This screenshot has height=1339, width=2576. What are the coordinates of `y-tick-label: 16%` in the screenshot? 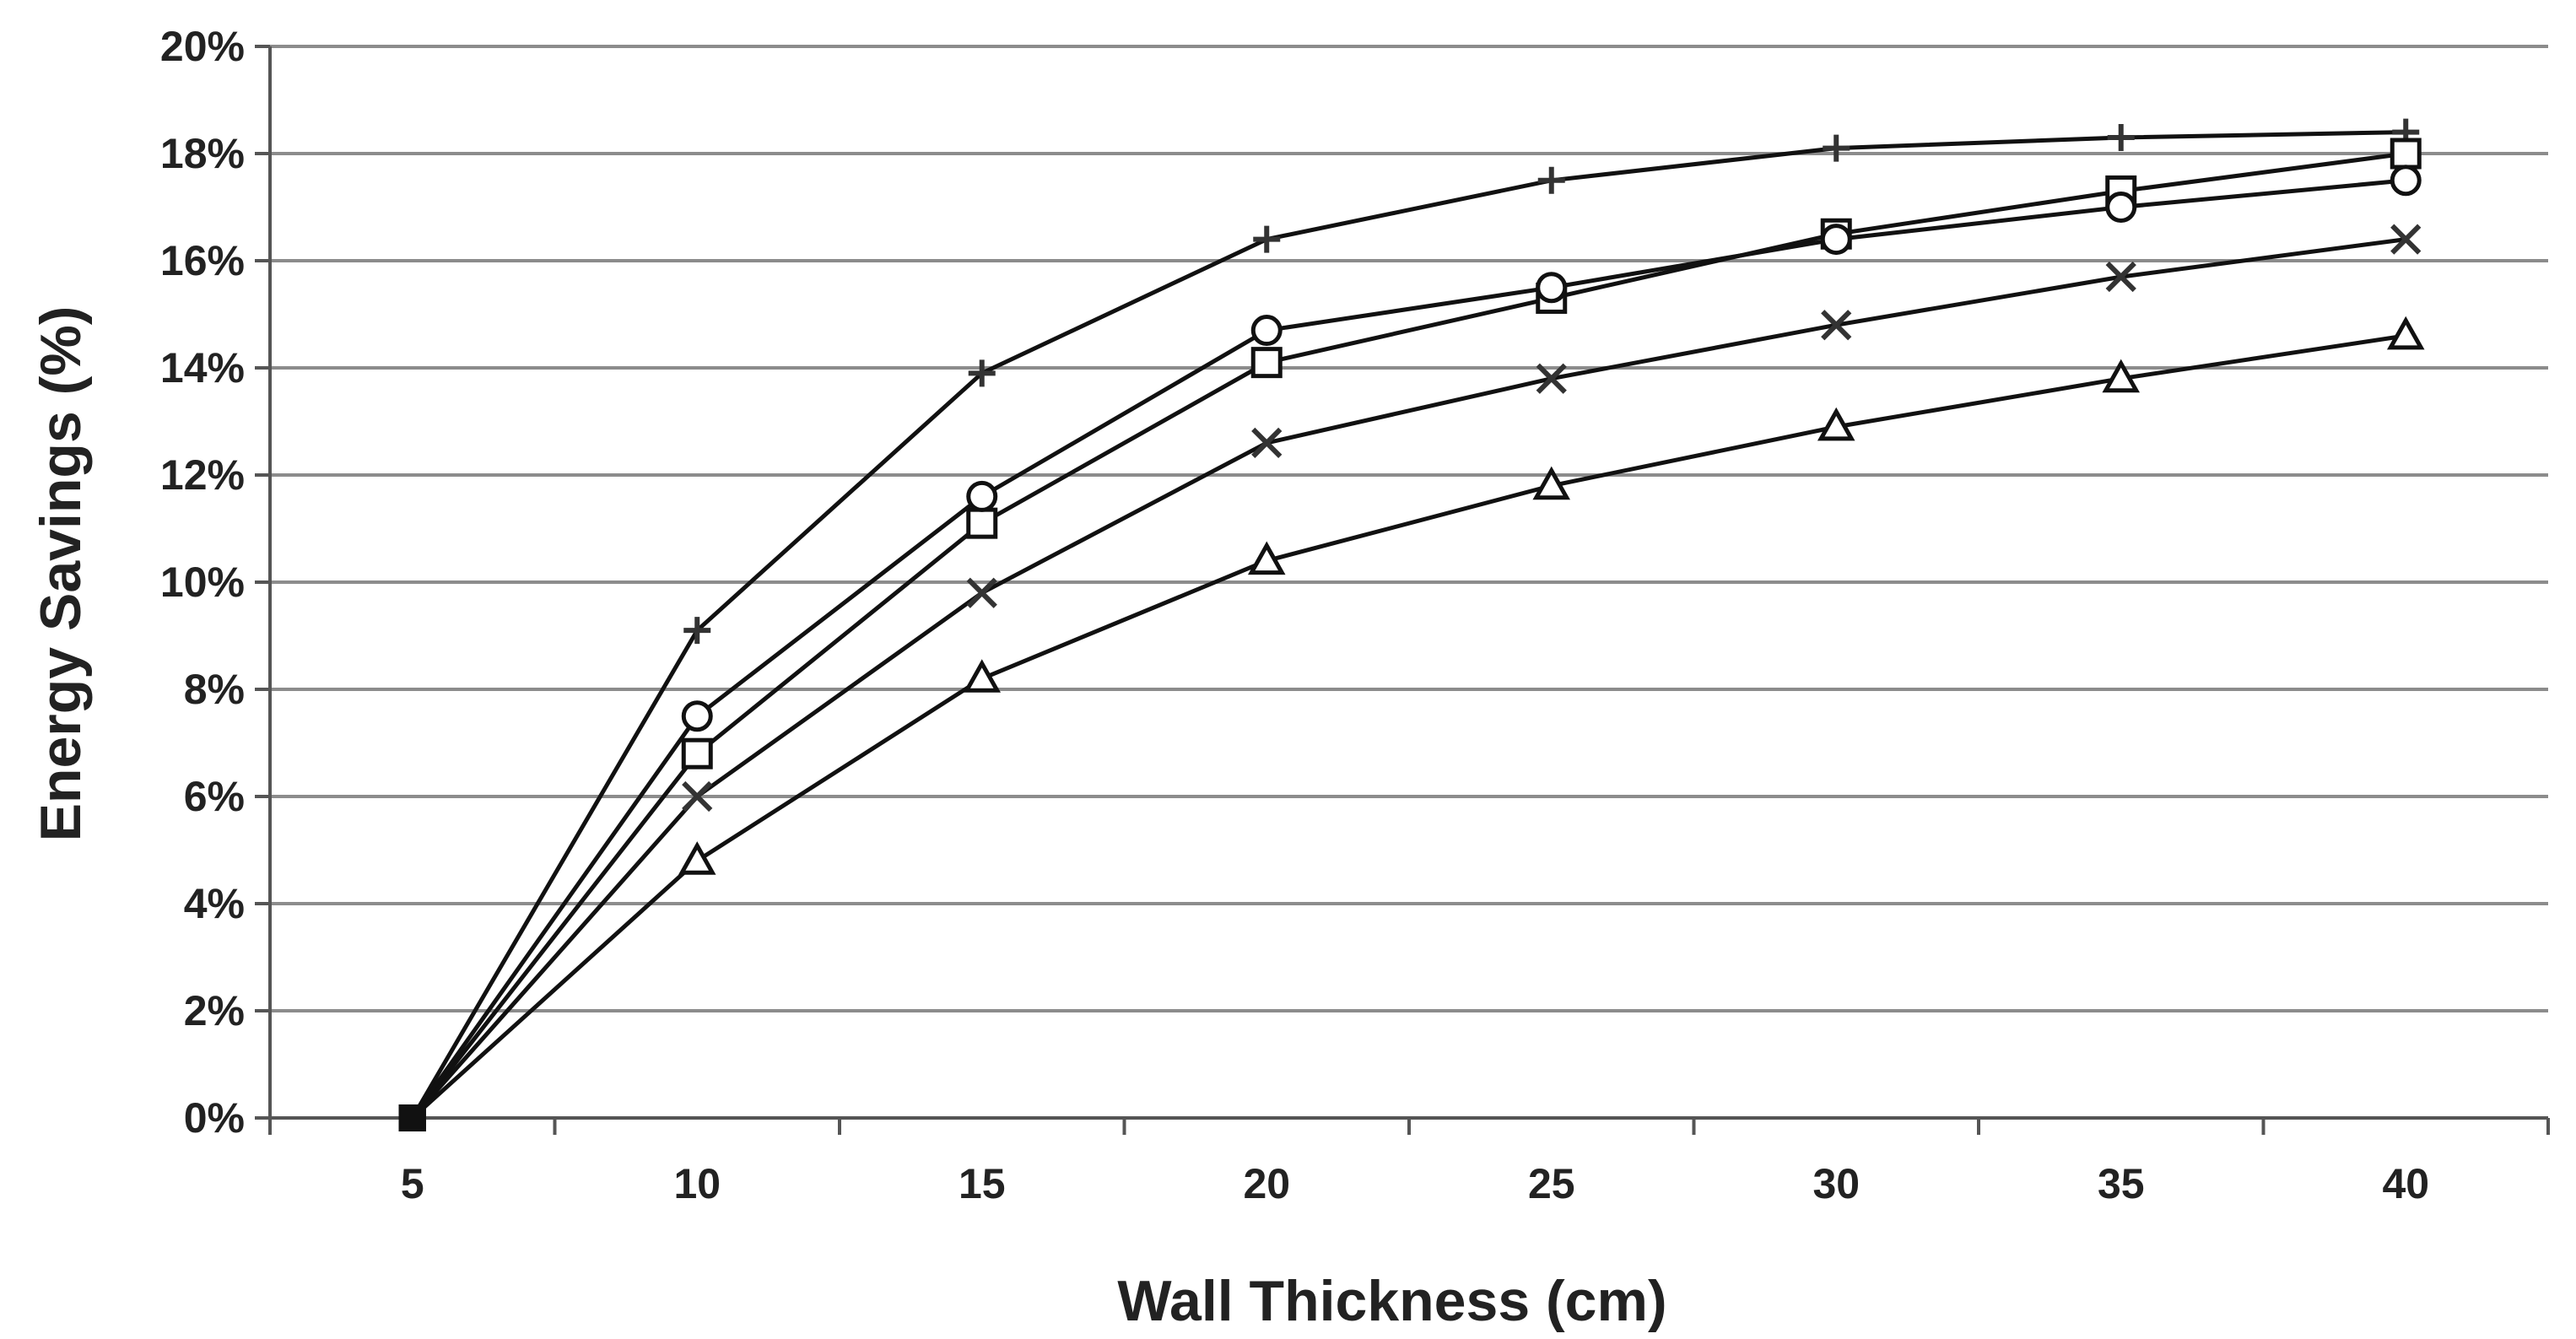 It's located at (202, 260).